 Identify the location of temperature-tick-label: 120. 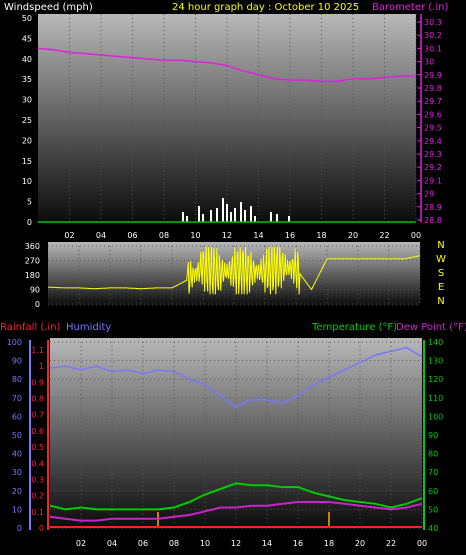
(435, 379).